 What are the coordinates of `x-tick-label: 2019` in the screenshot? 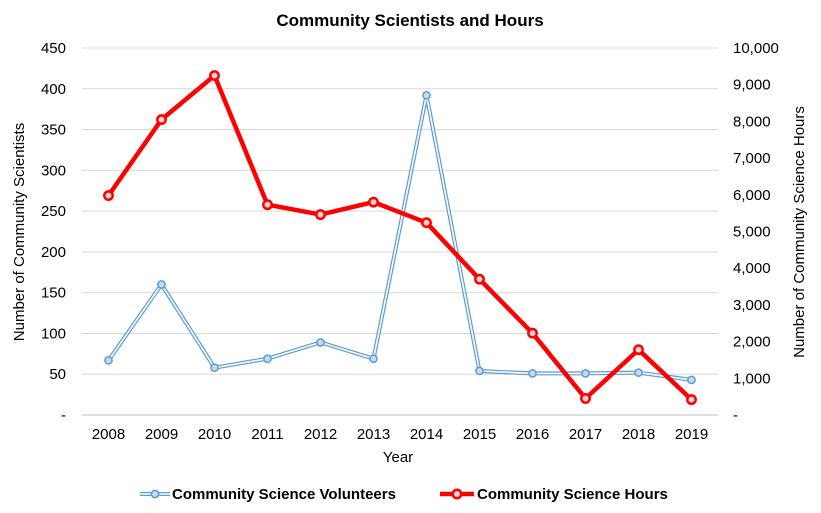 It's located at (691, 434).